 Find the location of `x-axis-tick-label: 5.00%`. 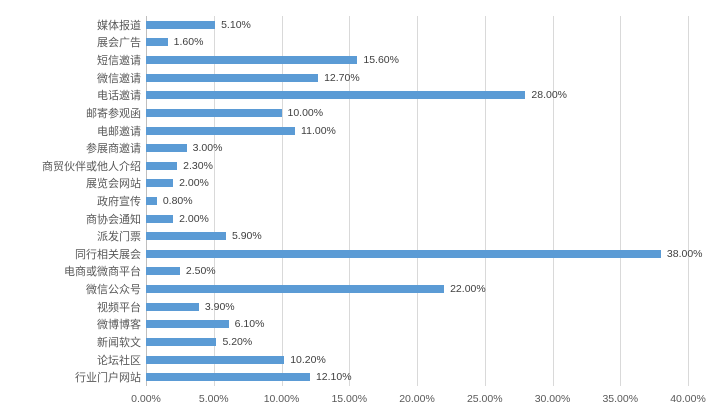

x-axis-tick-label: 5.00% is located at coordinates (213, 399).